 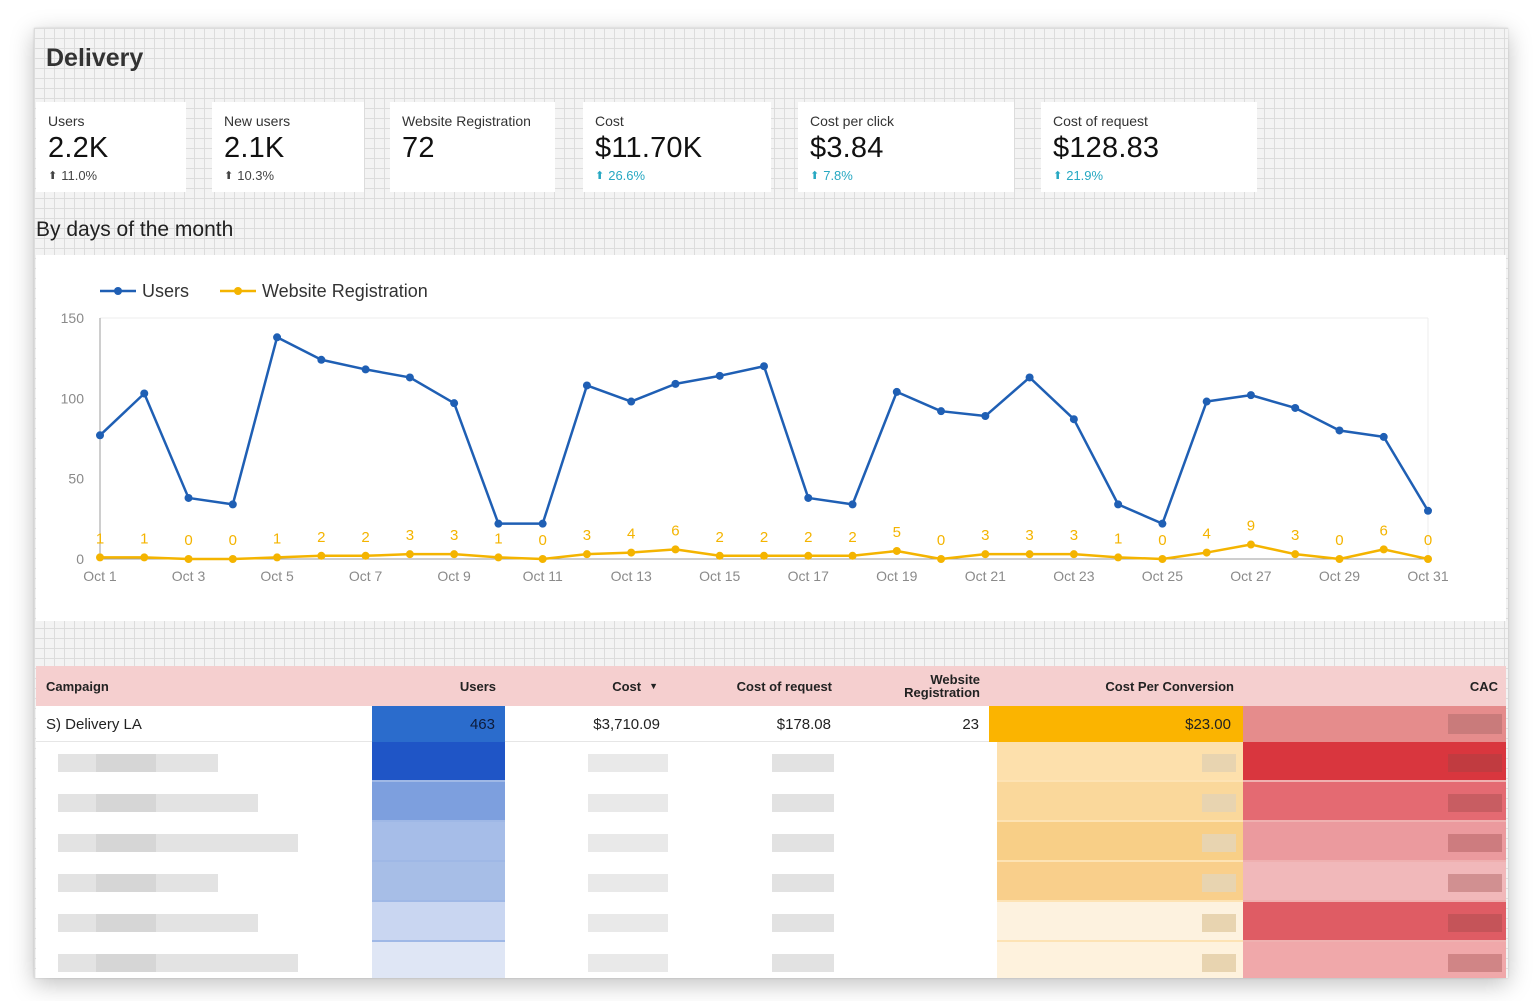 I want to click on column-header-cost-per-conversion: Cost Per Conversion, so click(x=1115, y=686).